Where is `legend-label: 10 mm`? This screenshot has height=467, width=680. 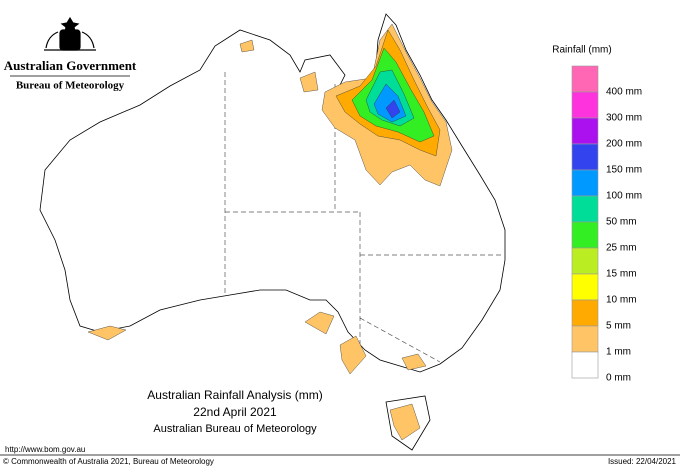 legend-label: 10 mm is located at coordinates (621, 300).